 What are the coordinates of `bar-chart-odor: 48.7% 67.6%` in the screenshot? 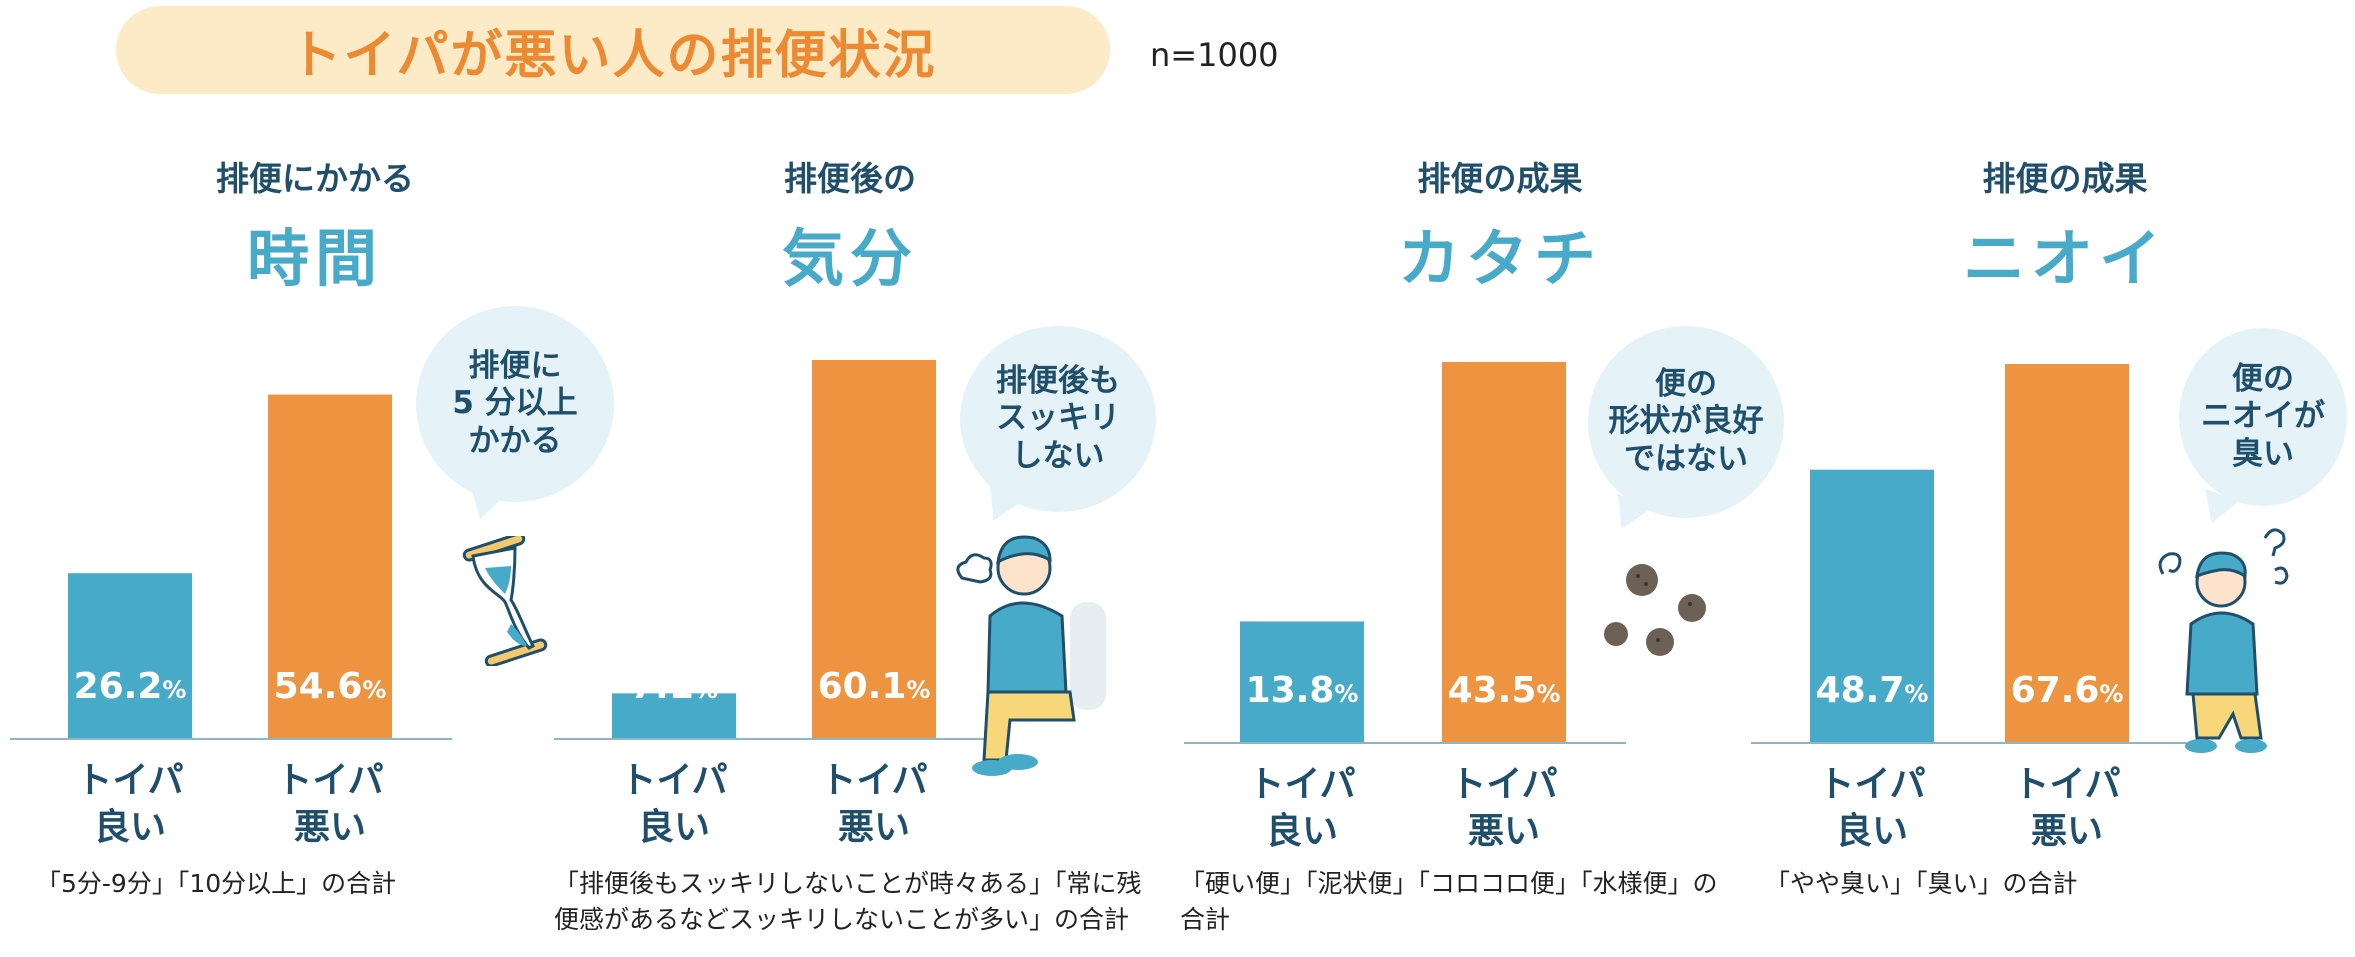 It's located at (1969, 554).